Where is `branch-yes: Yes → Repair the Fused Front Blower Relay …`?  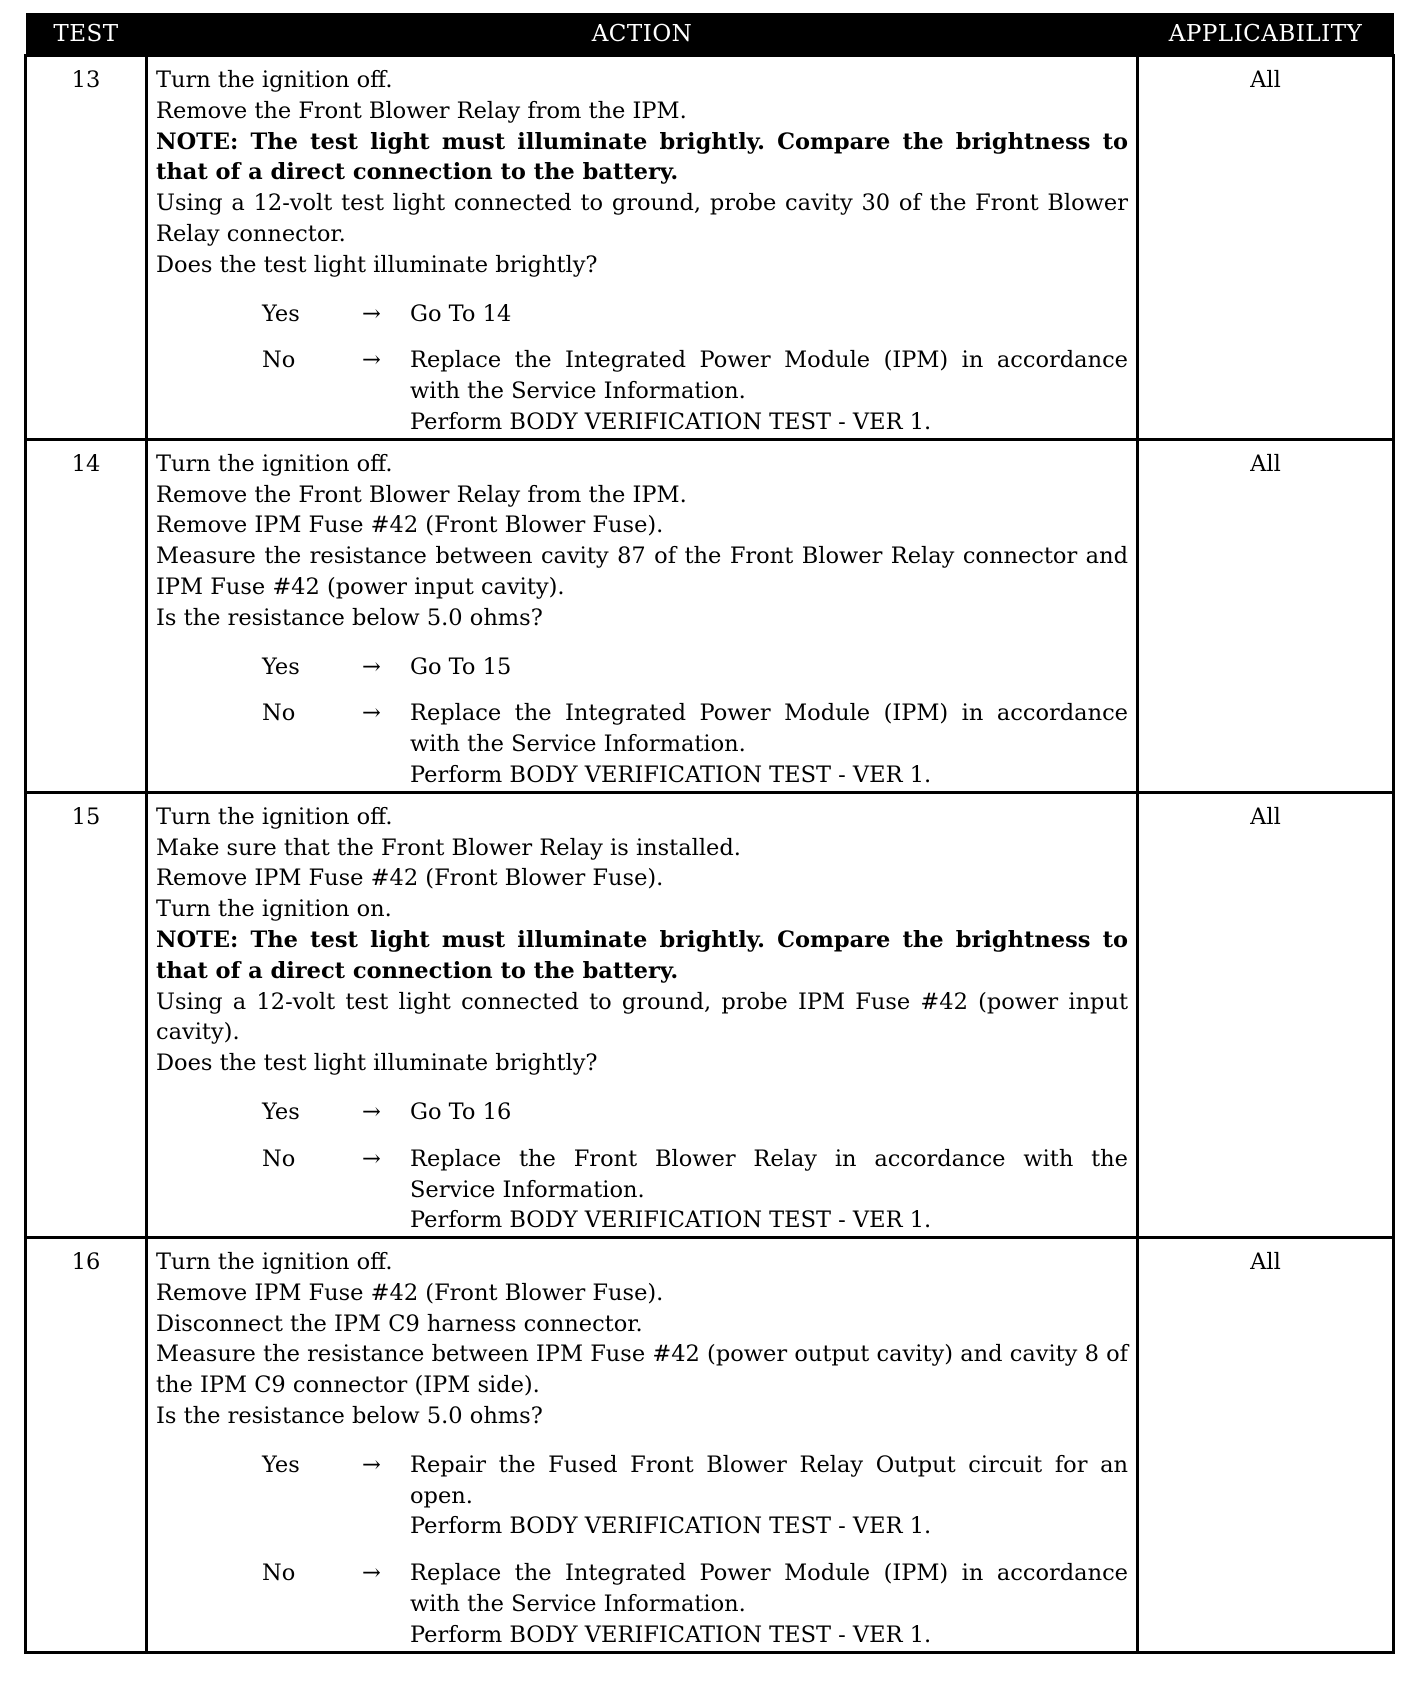
branch-yes: Yes → Repair the Fused Front Blower Relay … is located at coordinates (642, 1496).